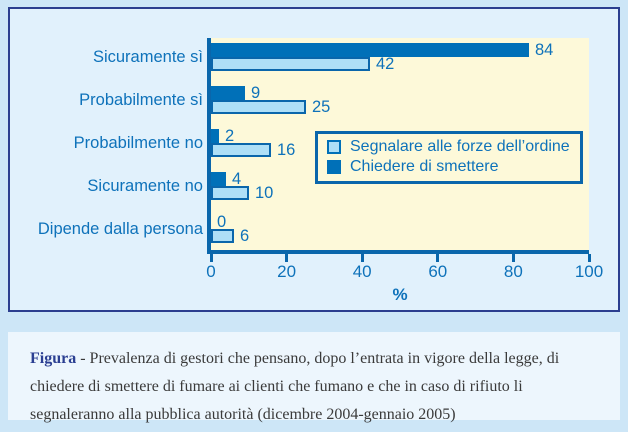 This screenshot has width=628, height=432. I want to click on category-label-4: Dipende dalla persona, so click(120, 229).